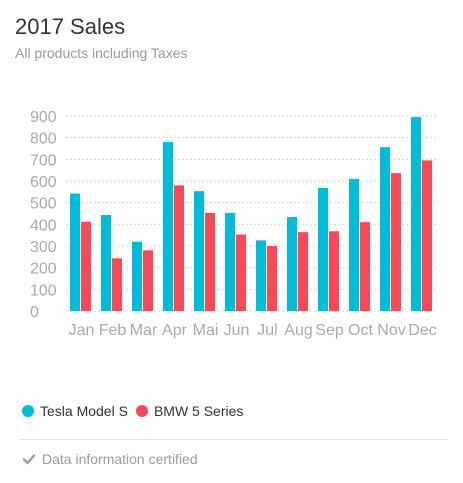 Image resolution: width=463 pixels, height=483 pixels. What do you see at coordinates (298, 330) in the screenshot?
I see `x-tick-label: Aug` at bounding box center [298, 330].